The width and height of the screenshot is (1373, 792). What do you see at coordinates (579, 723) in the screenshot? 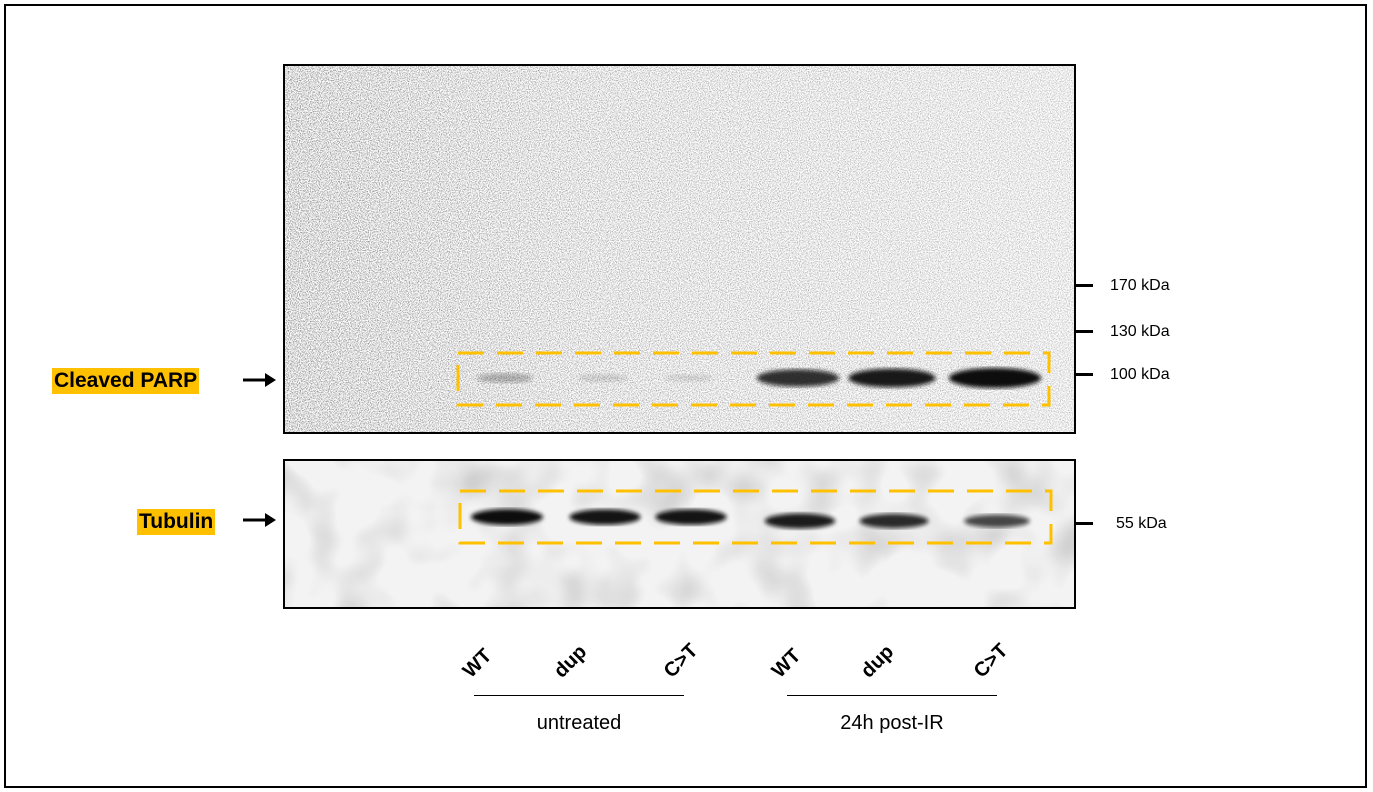
I see `group-label-untreated: untreated` at bounding box center [579, 723].